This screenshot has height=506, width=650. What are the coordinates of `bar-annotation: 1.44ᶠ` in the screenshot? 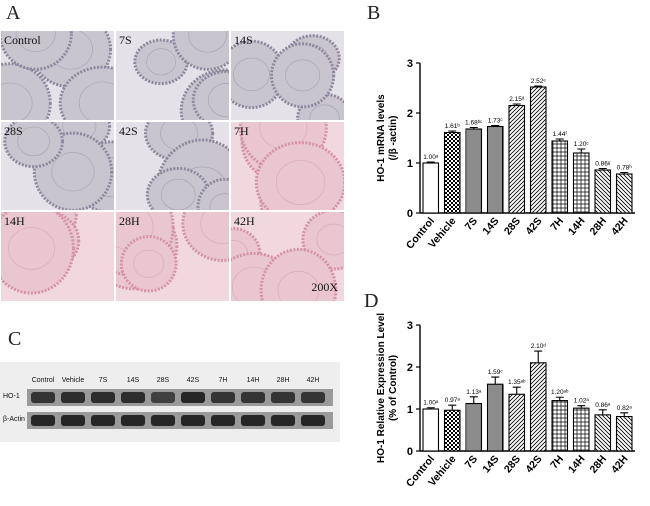 It's located at (560, 134).